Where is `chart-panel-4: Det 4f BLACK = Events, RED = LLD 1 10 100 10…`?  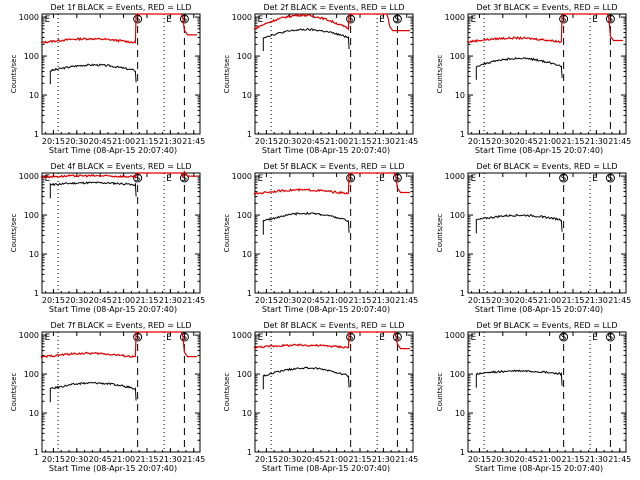
chart-panel-4: Det 4f BLACK = Events, RED = LLD 1 10 100 10… is located at coordinates (107, 238).